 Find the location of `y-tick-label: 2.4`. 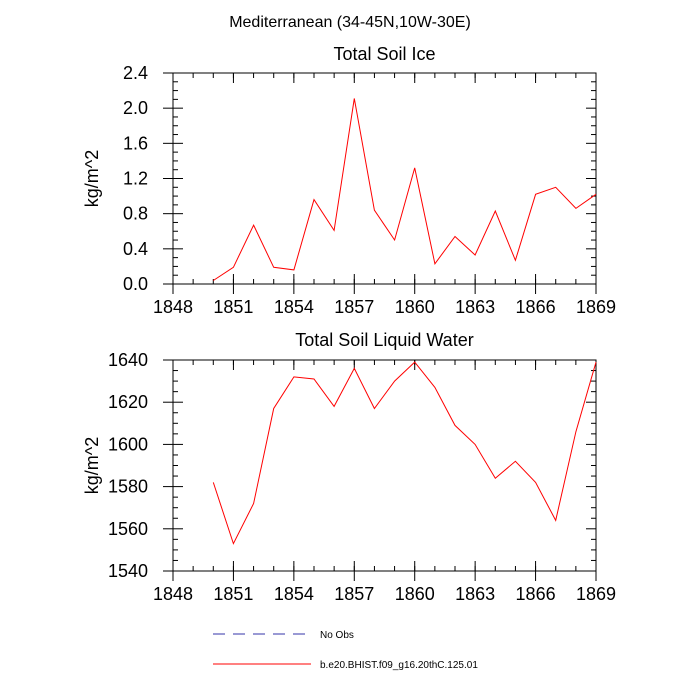

y-tick-label: 2.4 is located at coordinates (135, 73).